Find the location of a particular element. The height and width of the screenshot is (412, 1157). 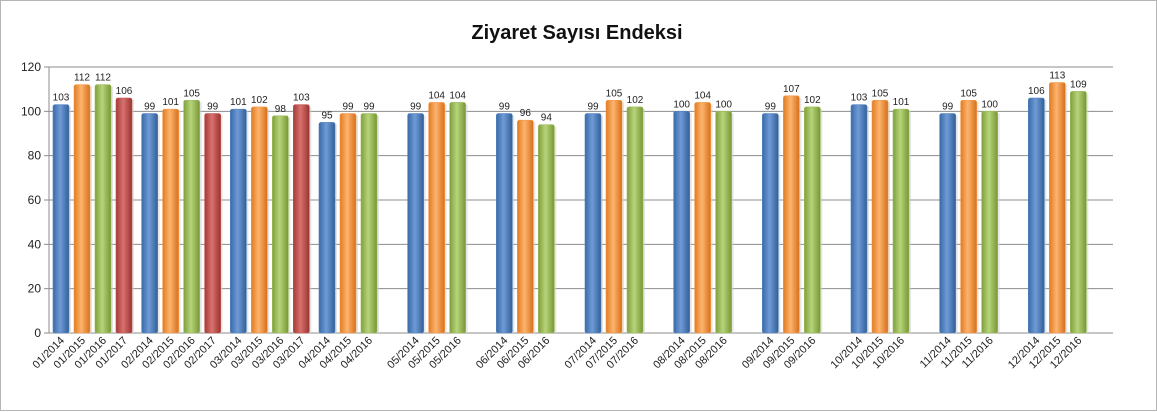

bar-10-2015 is located at coordinates (880, 216).